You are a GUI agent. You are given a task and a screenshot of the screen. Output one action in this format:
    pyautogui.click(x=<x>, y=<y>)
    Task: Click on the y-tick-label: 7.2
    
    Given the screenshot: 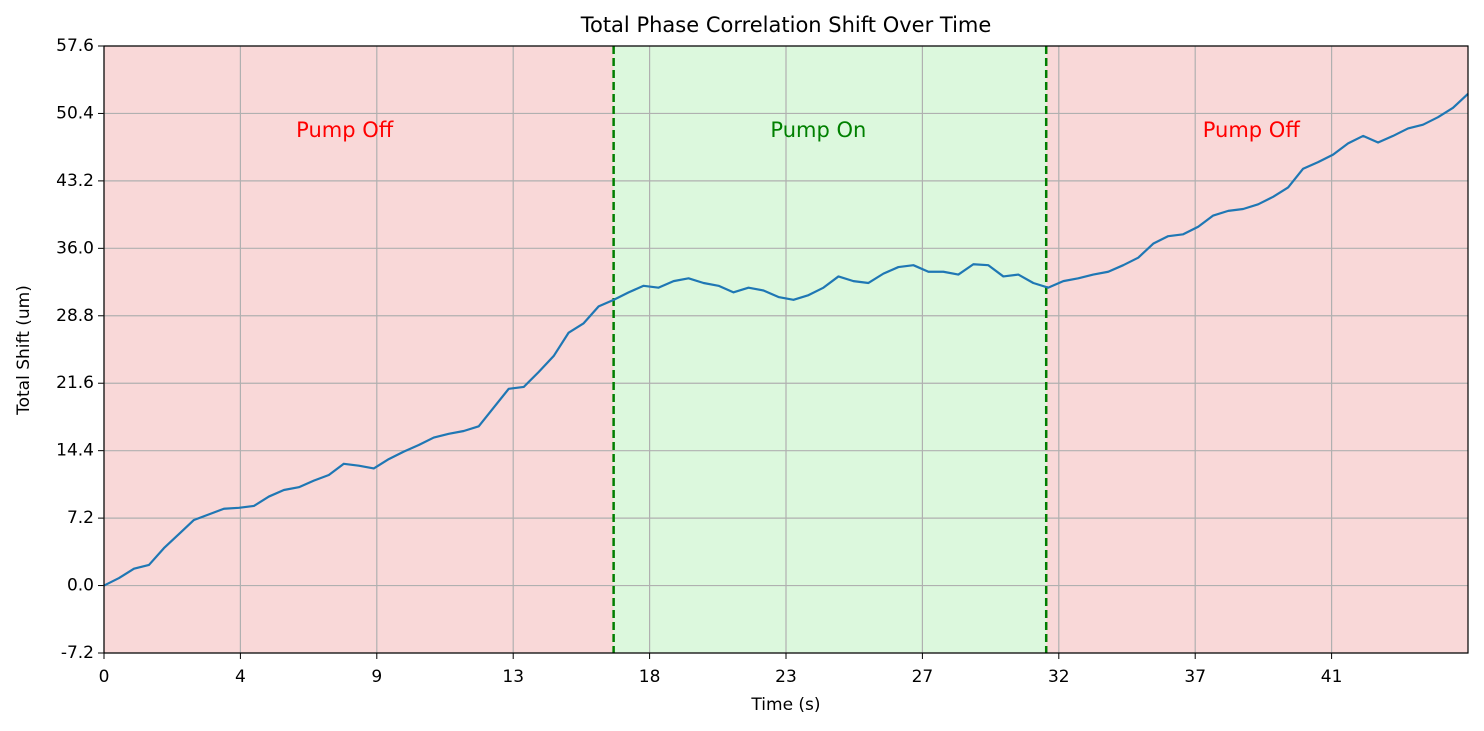 What is the action you would take?
    pyautogui.click(x=80, y=518)
    